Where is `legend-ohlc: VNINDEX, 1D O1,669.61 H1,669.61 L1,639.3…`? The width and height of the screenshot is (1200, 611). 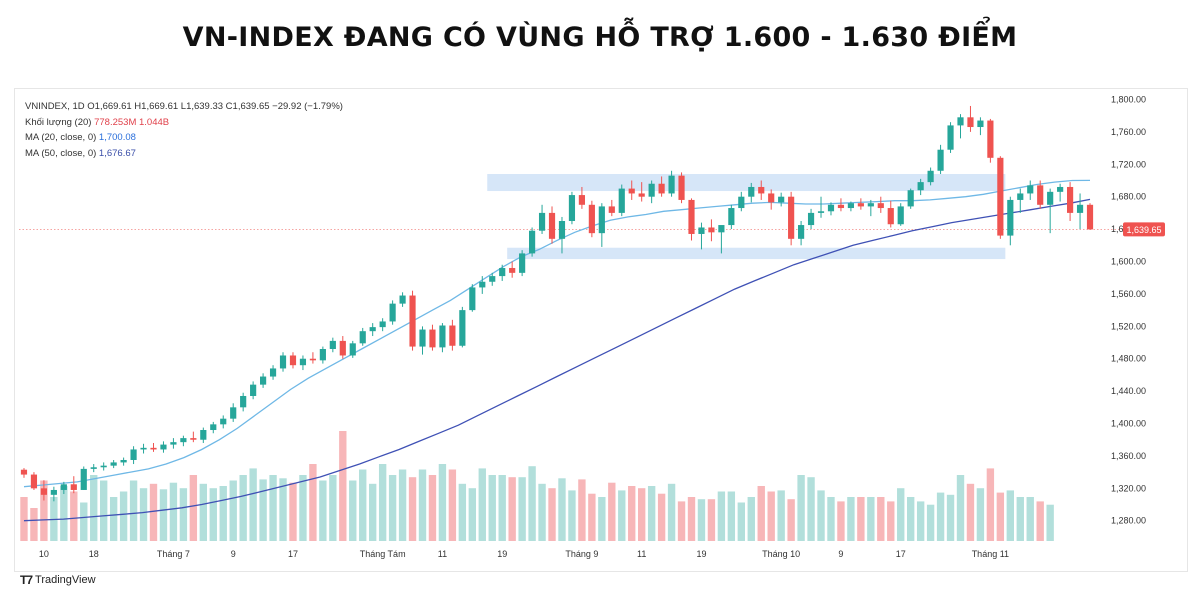
legend-ohlc: VNINDEX, 1D O1,669.61 H1,669.61 L1,639.3… is located at coordinates (184, 107).